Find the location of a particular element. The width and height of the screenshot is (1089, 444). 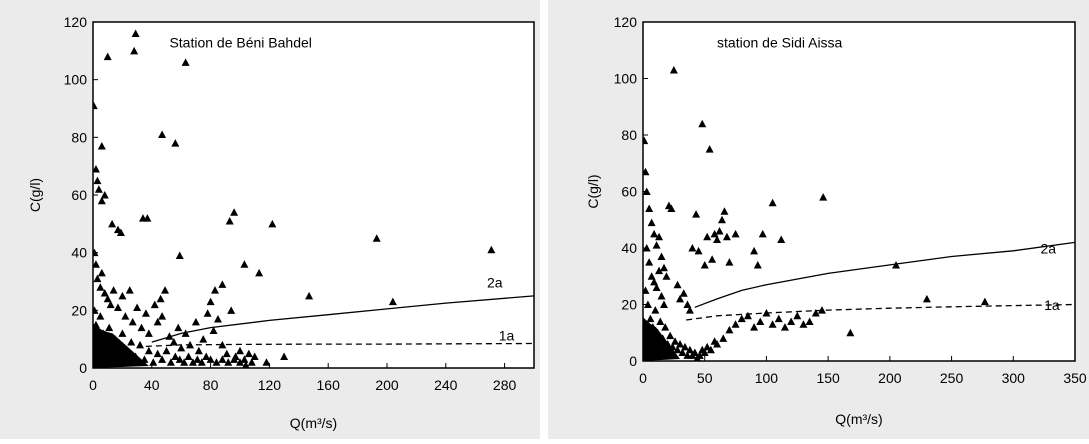

chart-title: Station de Béni Bahdel is located at coordinates (240, 43).